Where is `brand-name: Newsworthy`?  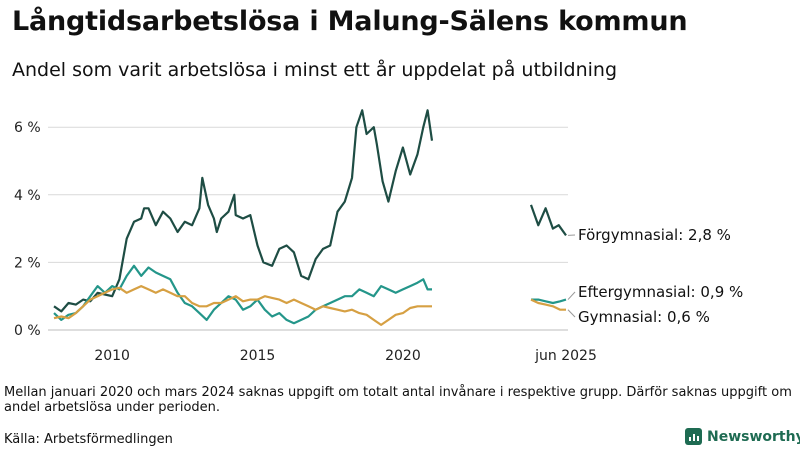
brand-name: Newsworthy is located at coordinates (753, 436).